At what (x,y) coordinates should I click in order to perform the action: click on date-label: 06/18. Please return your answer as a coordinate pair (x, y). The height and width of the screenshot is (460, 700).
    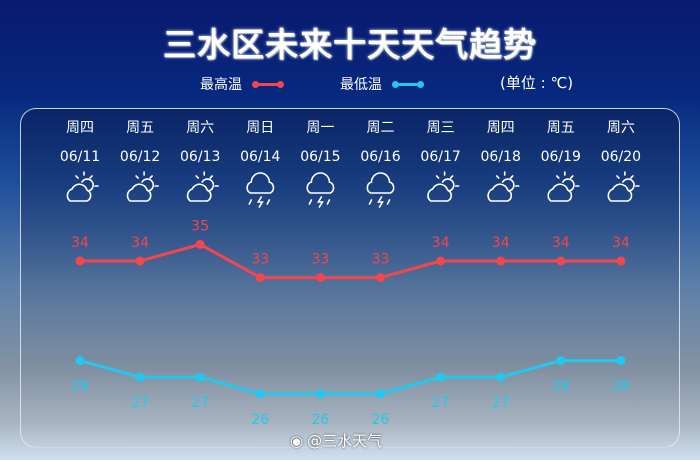
    Looking at the image, I should click on (501, 157).